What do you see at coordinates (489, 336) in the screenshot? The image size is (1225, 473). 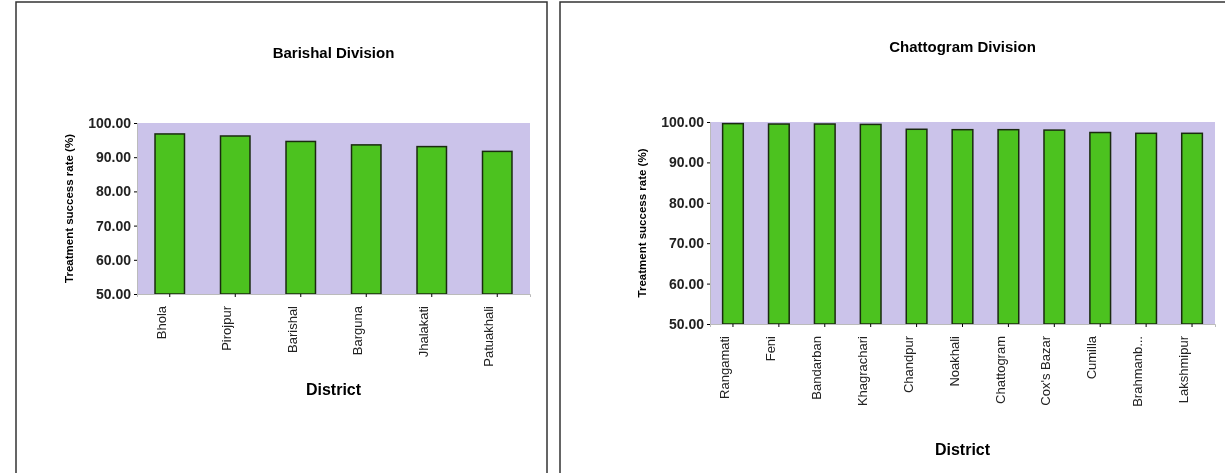 I see `x-tick-label: Patuakhali` at bounding box center [489, 336].